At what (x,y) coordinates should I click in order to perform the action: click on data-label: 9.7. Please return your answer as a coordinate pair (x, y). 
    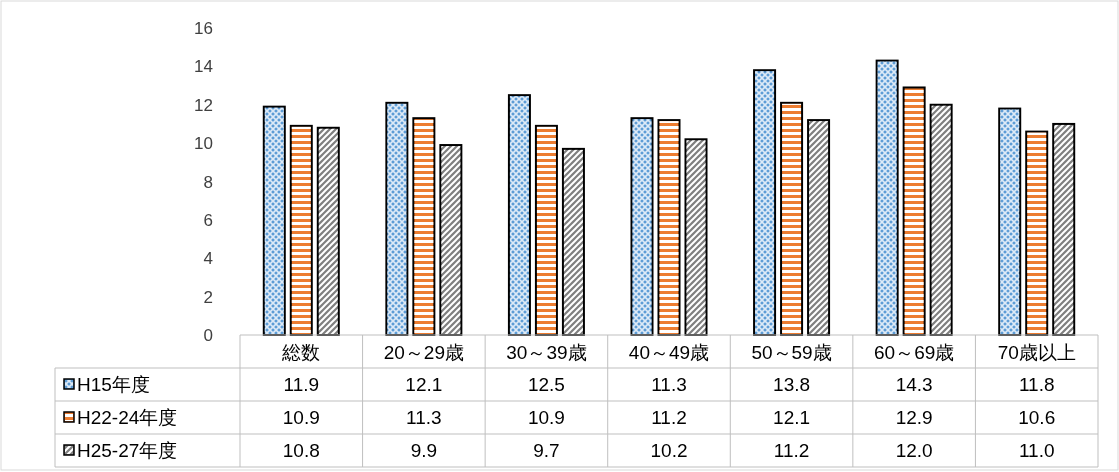
    Looking at the image, I should click on (546, 450).